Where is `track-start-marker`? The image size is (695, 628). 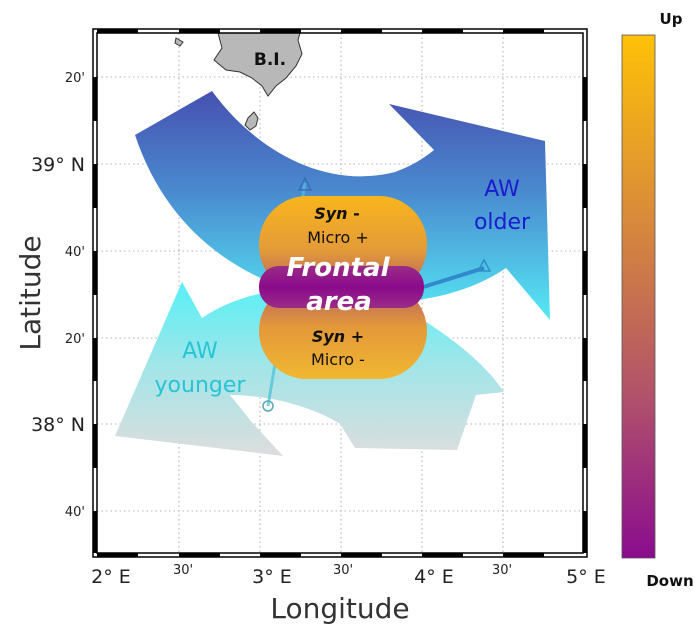
track-start-marker is located at coordinates (268, 406).